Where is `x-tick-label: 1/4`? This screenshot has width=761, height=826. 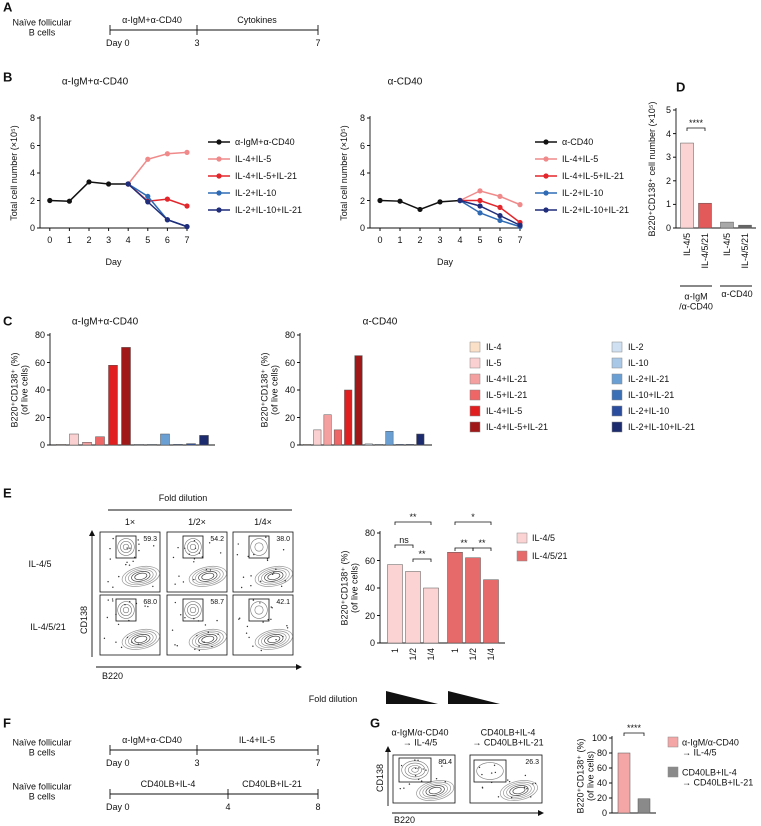
x-tick-label: 1/4 is located at coordinates (490, 654).